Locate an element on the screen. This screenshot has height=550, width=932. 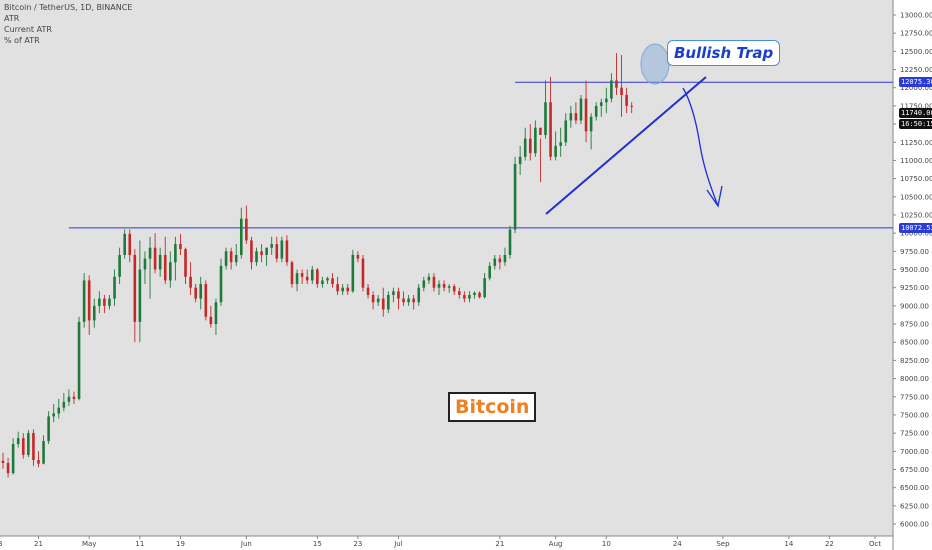
x-tick-label: Sep is located at coordinates (723, 544).